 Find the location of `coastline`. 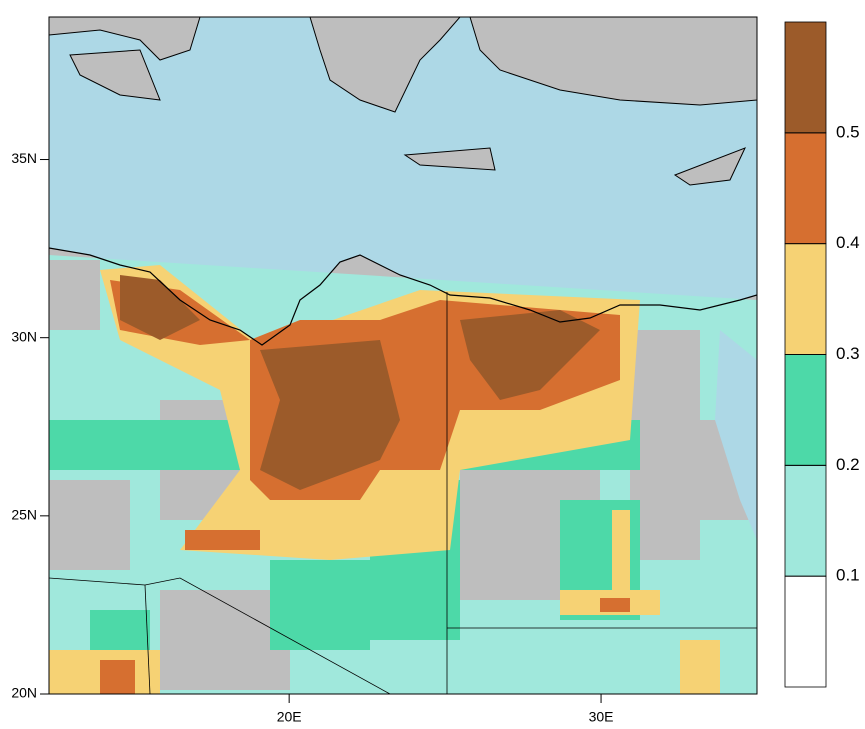

coastline is located at coordinates (403, 296).